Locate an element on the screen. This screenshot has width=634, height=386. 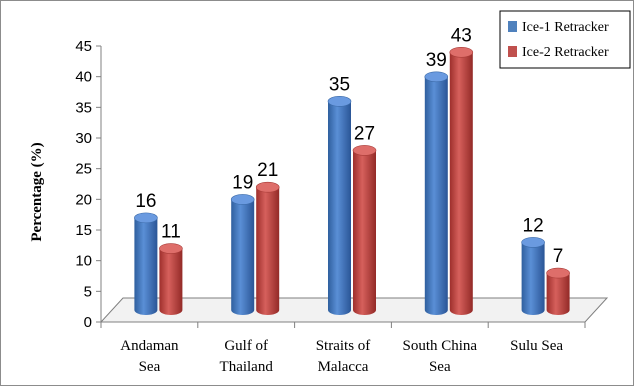
y-tick-label: 40 is located at coordinates (83, 77).